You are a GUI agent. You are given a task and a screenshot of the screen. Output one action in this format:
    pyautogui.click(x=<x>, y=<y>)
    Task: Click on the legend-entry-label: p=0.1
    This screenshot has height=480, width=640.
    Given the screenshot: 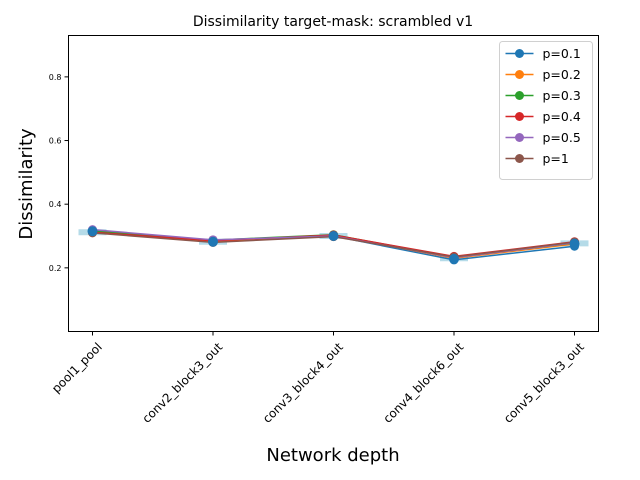 What is the action you would take?
    pyautogui.click(x=562, y=53)
    